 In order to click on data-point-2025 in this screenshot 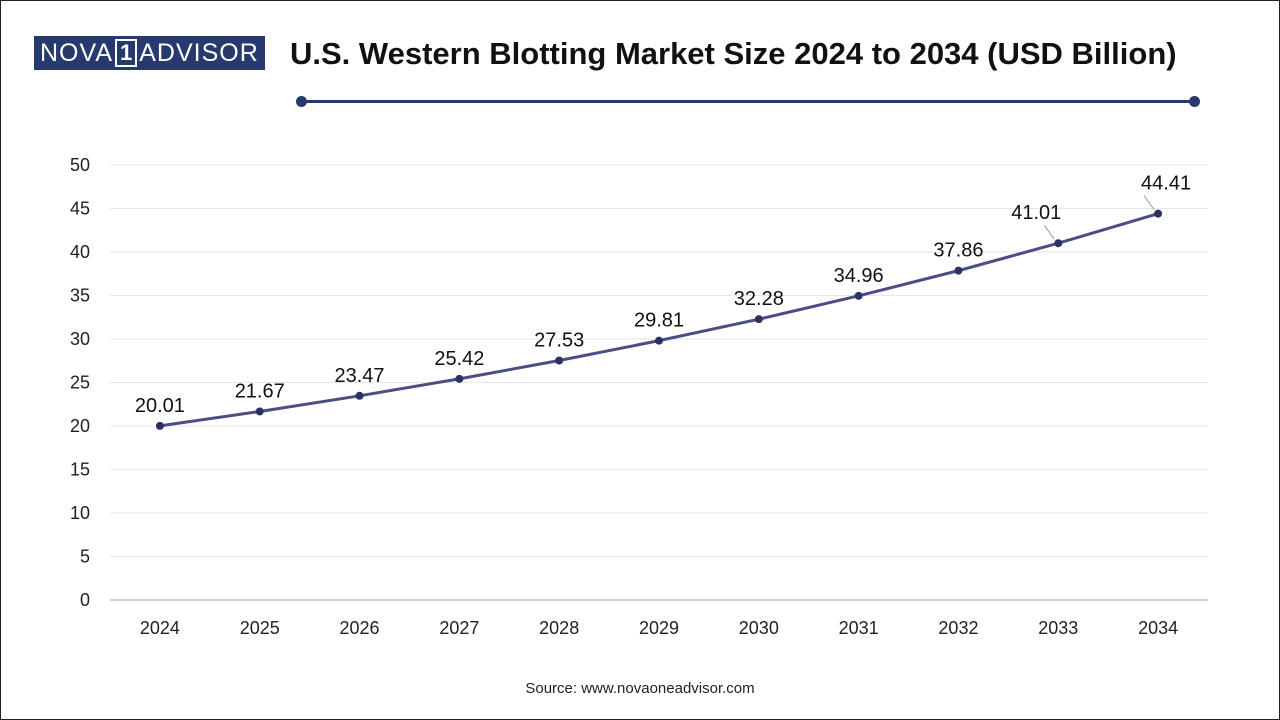, I will do `click(259, 411)`.